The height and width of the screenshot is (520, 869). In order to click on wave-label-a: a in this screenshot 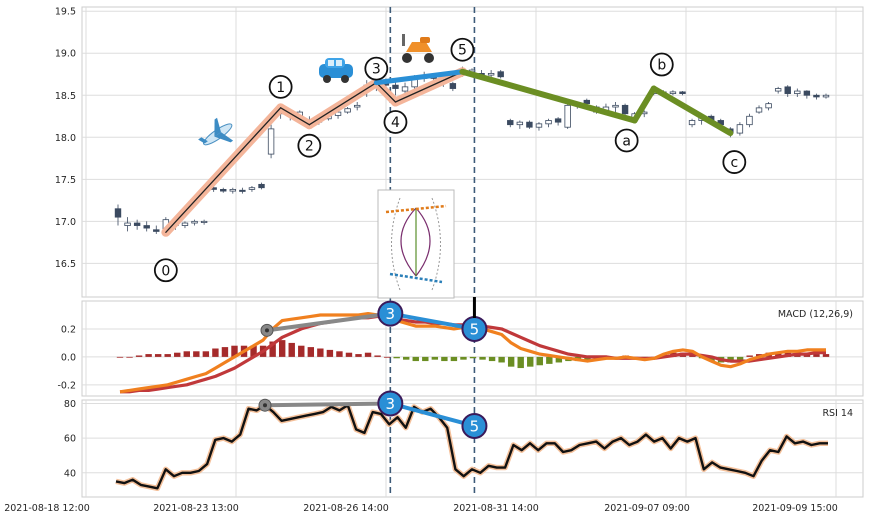, I will do `click(626, 140)`.